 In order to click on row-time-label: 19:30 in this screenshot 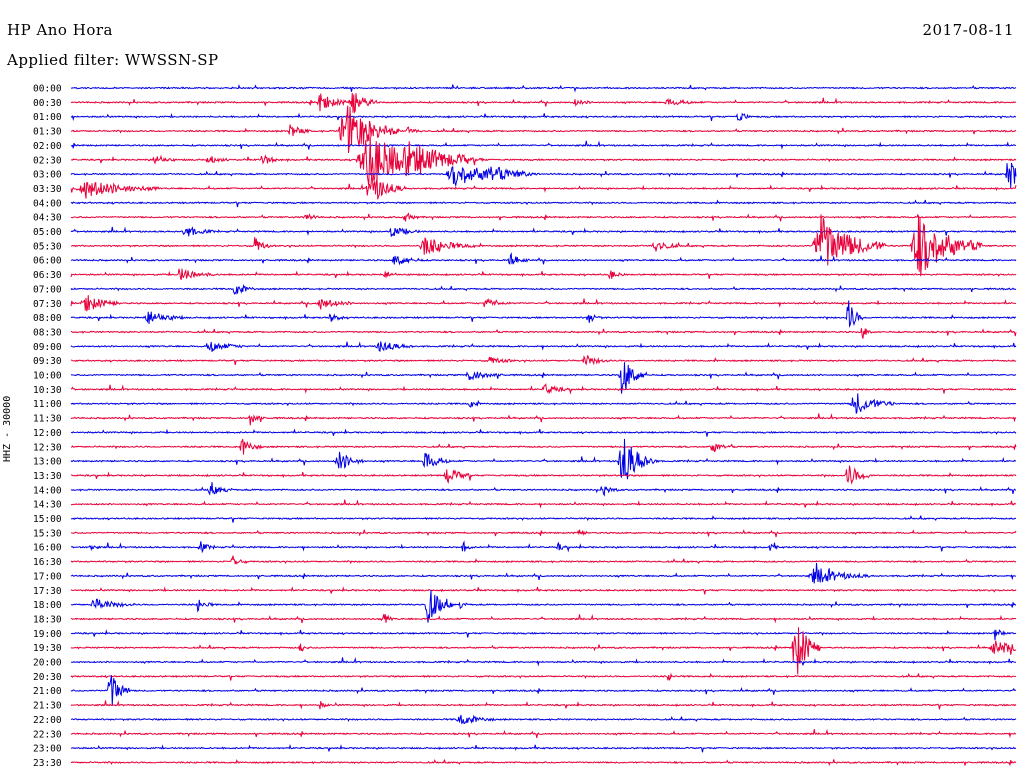, I will do `click(47, 648)`.